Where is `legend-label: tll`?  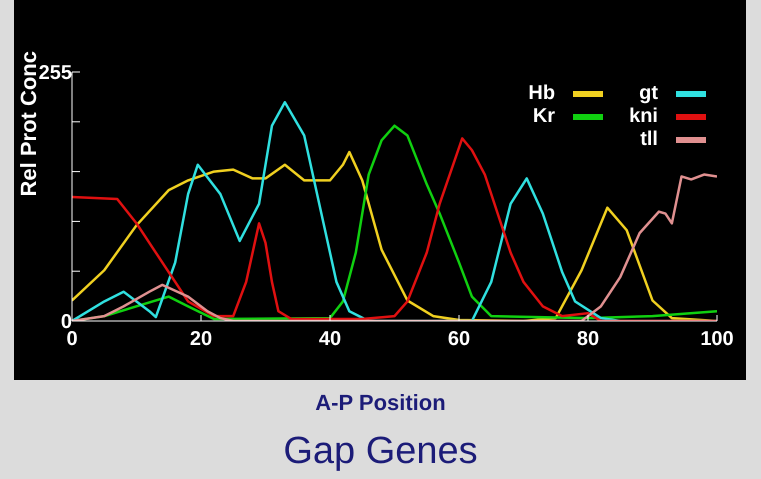
legend-label: tll is located at coordinates (649, 139).